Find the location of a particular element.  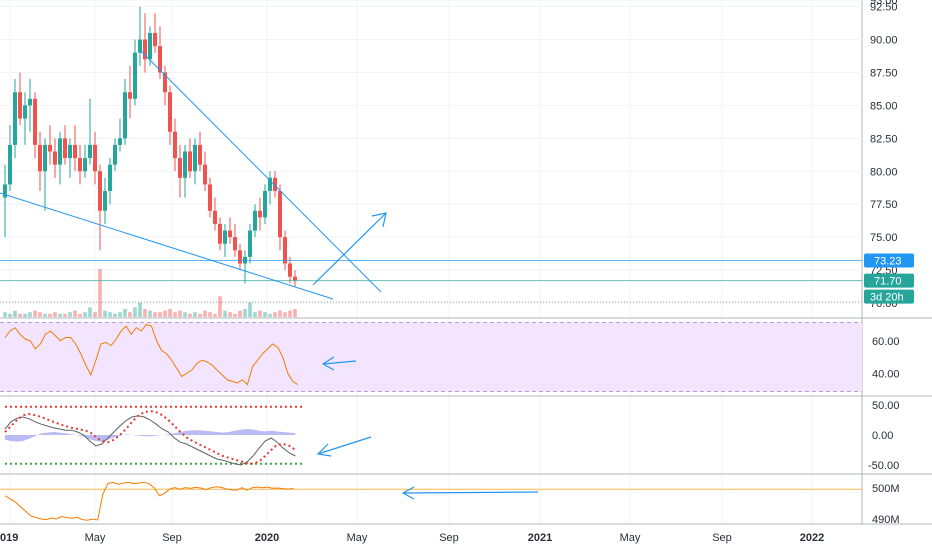

rsi-band is located at coordinates (431, 357).